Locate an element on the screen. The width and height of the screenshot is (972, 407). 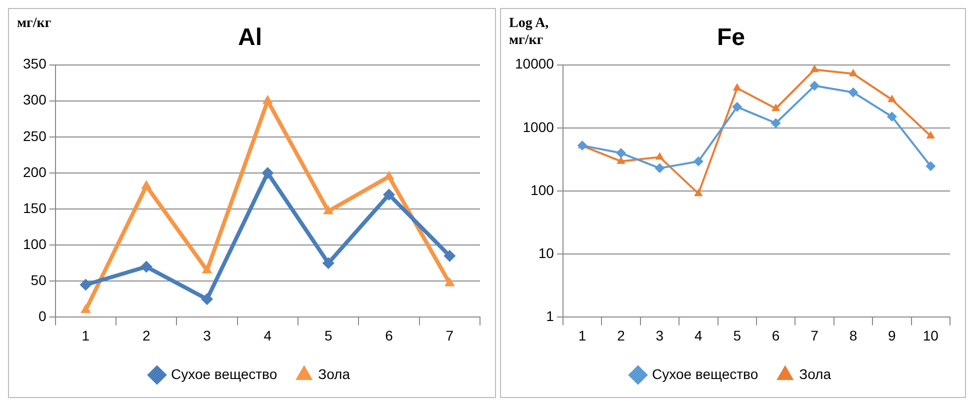
y-axis-title: Log A, мг/кг is located at coordinates (529, 32).